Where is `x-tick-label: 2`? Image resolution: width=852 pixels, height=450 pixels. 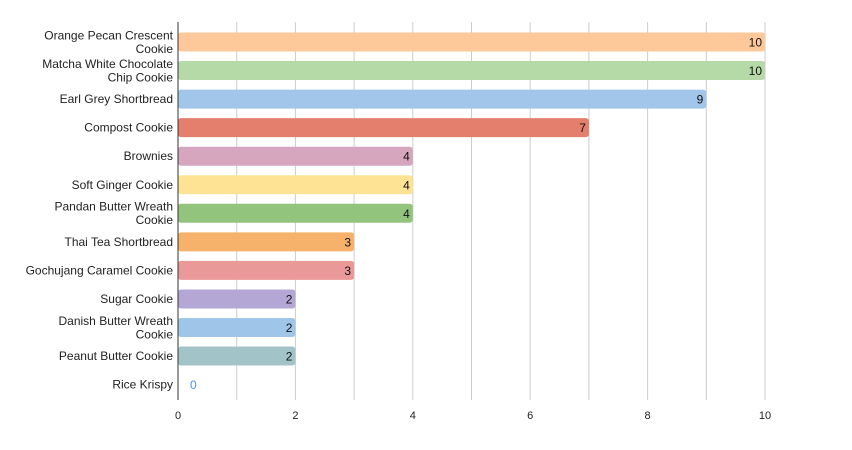
x-tick-label: 2 is located at coordinates (295, 416).